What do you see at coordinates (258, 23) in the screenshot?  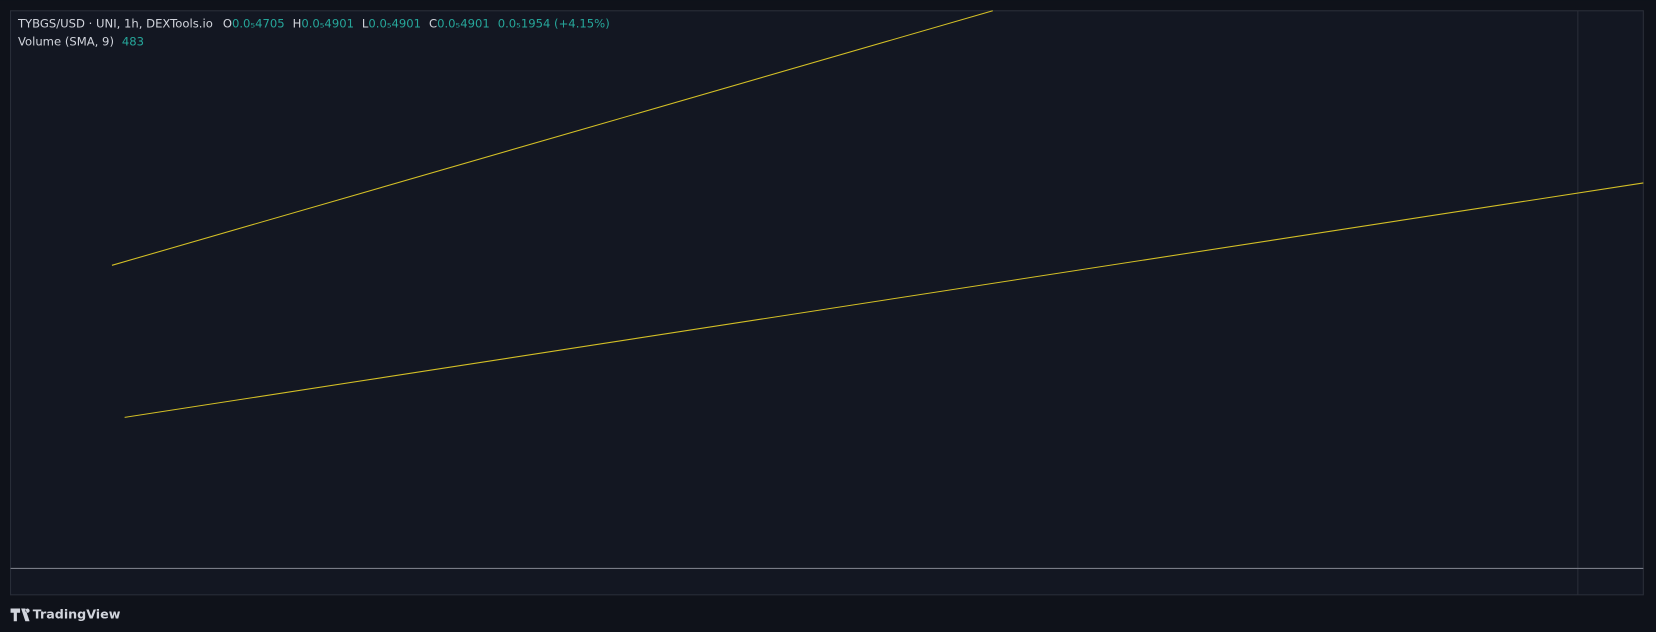 I see `ohlc-value: 0.0₅4705` at bounding box center [258, 23].